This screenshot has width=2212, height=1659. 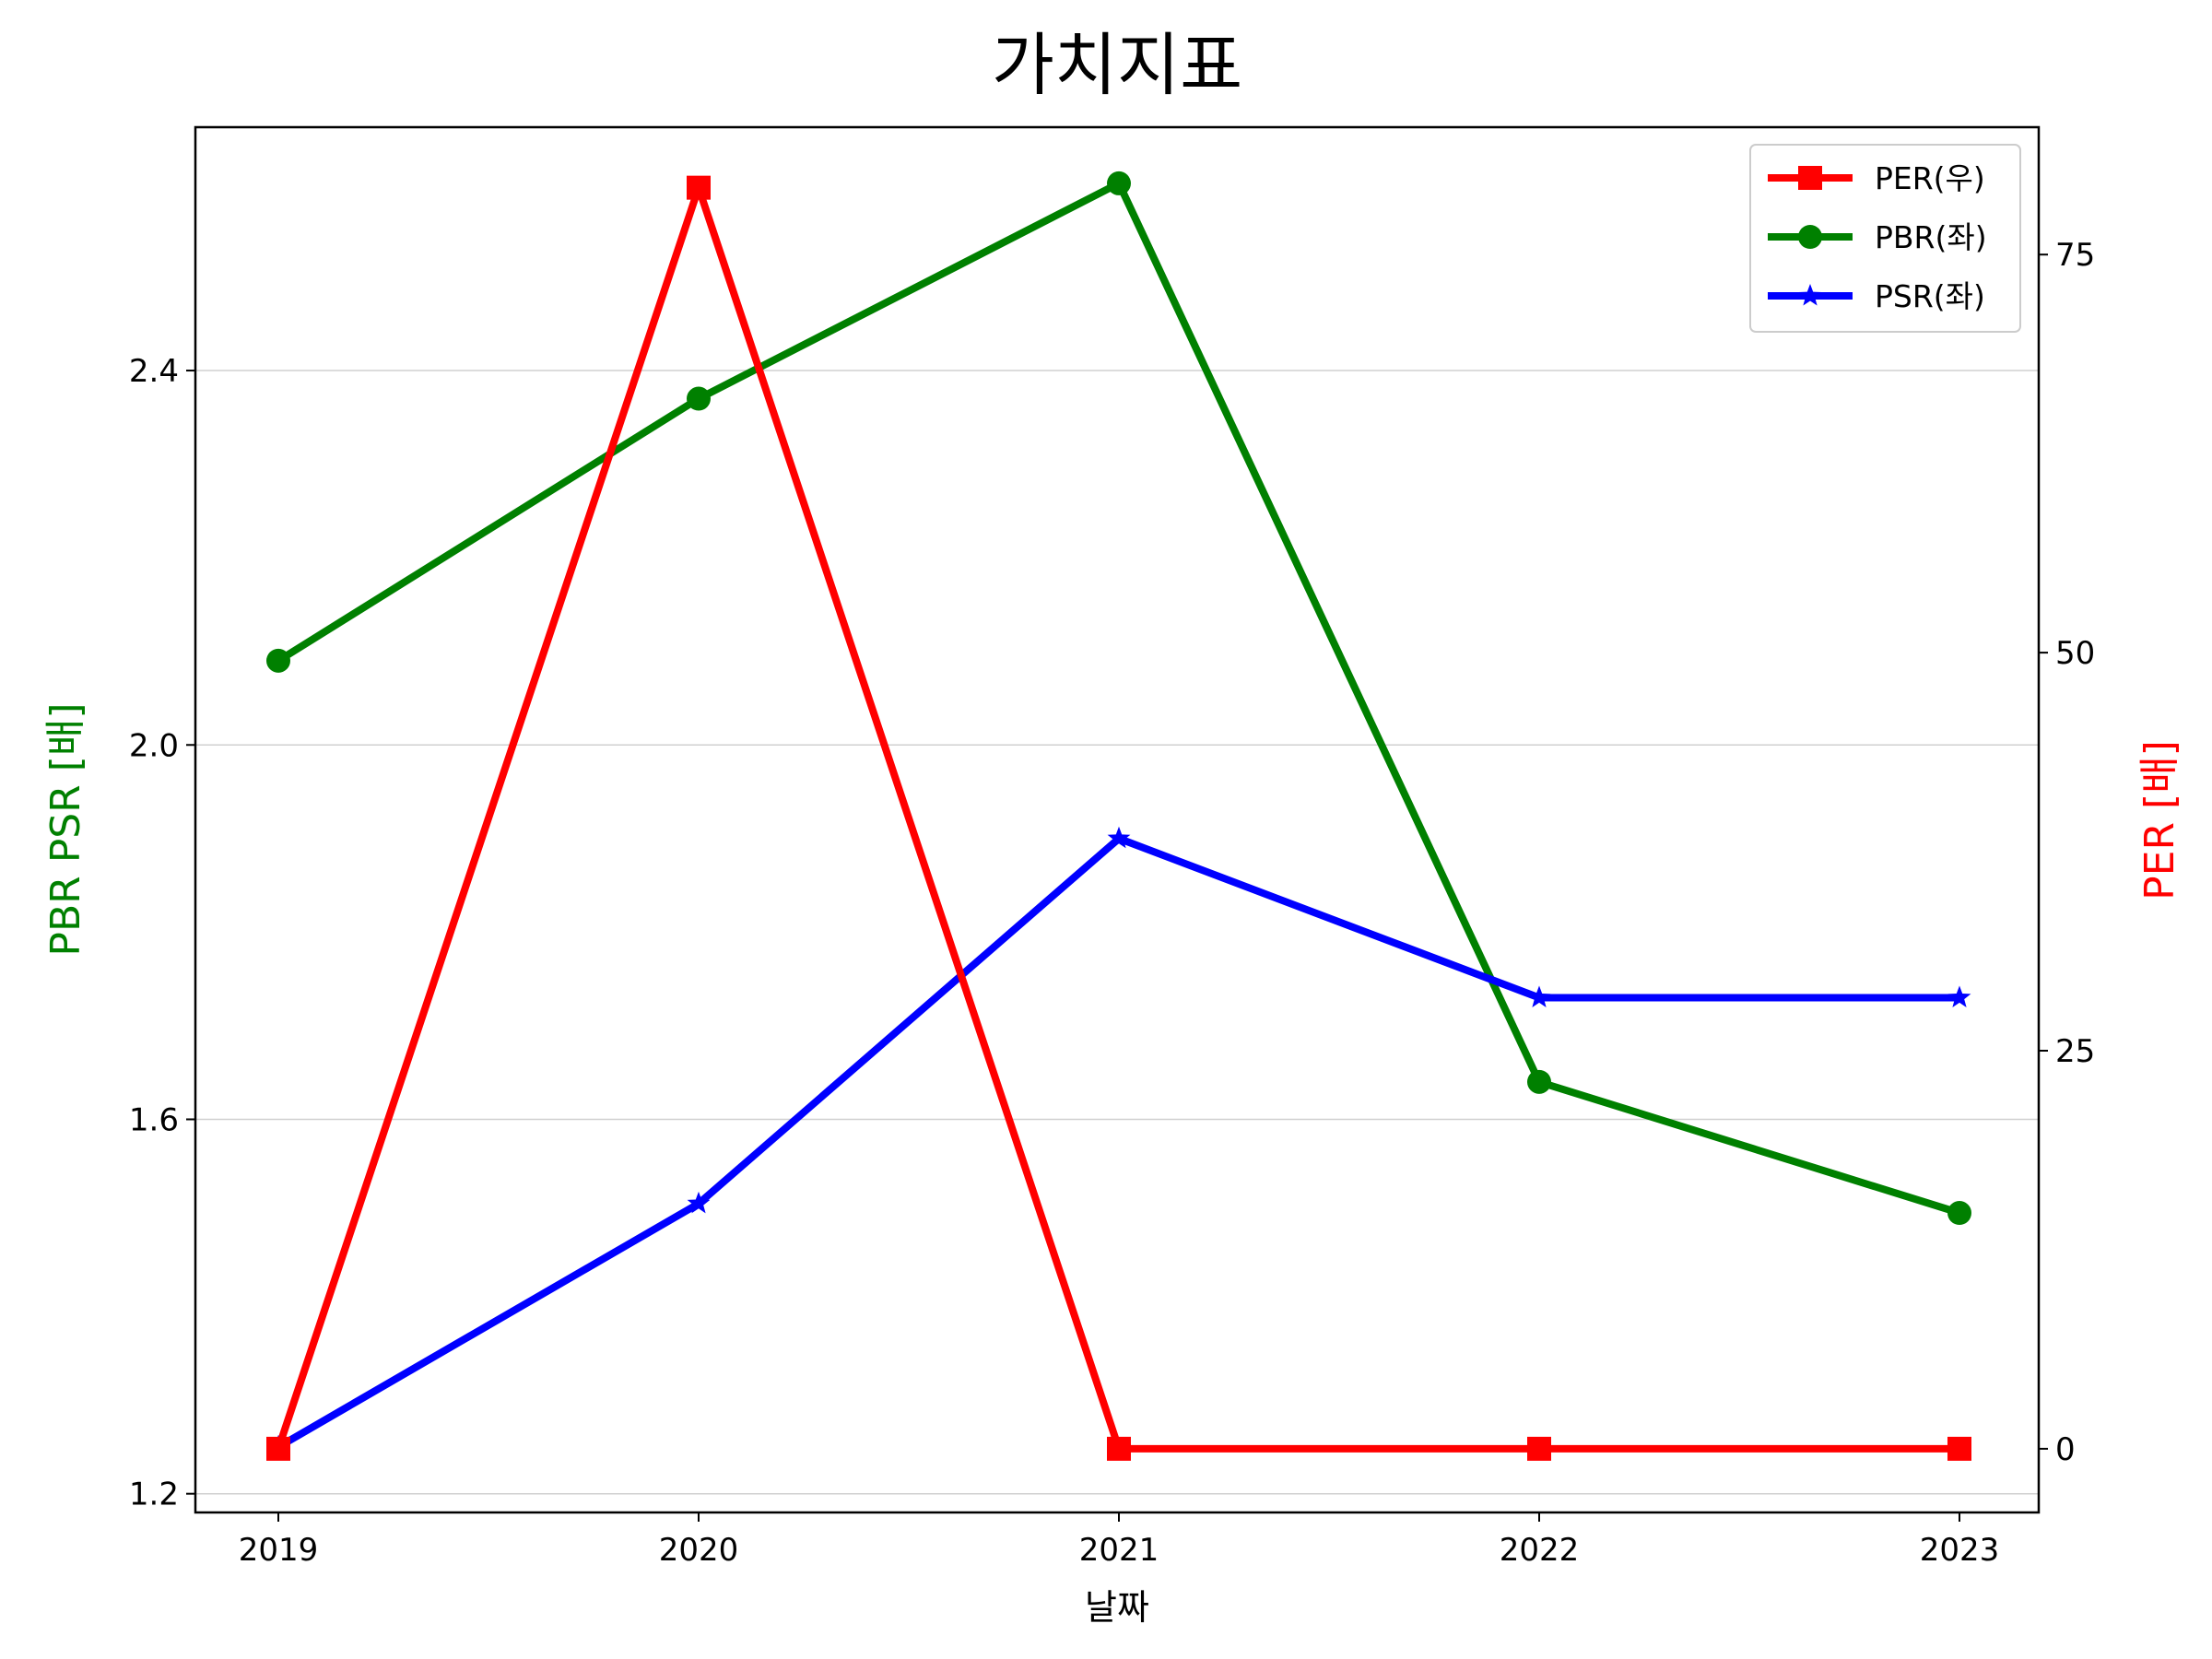 I want to click on legend-label: PSR(좌), so click(x=1930, y=296).